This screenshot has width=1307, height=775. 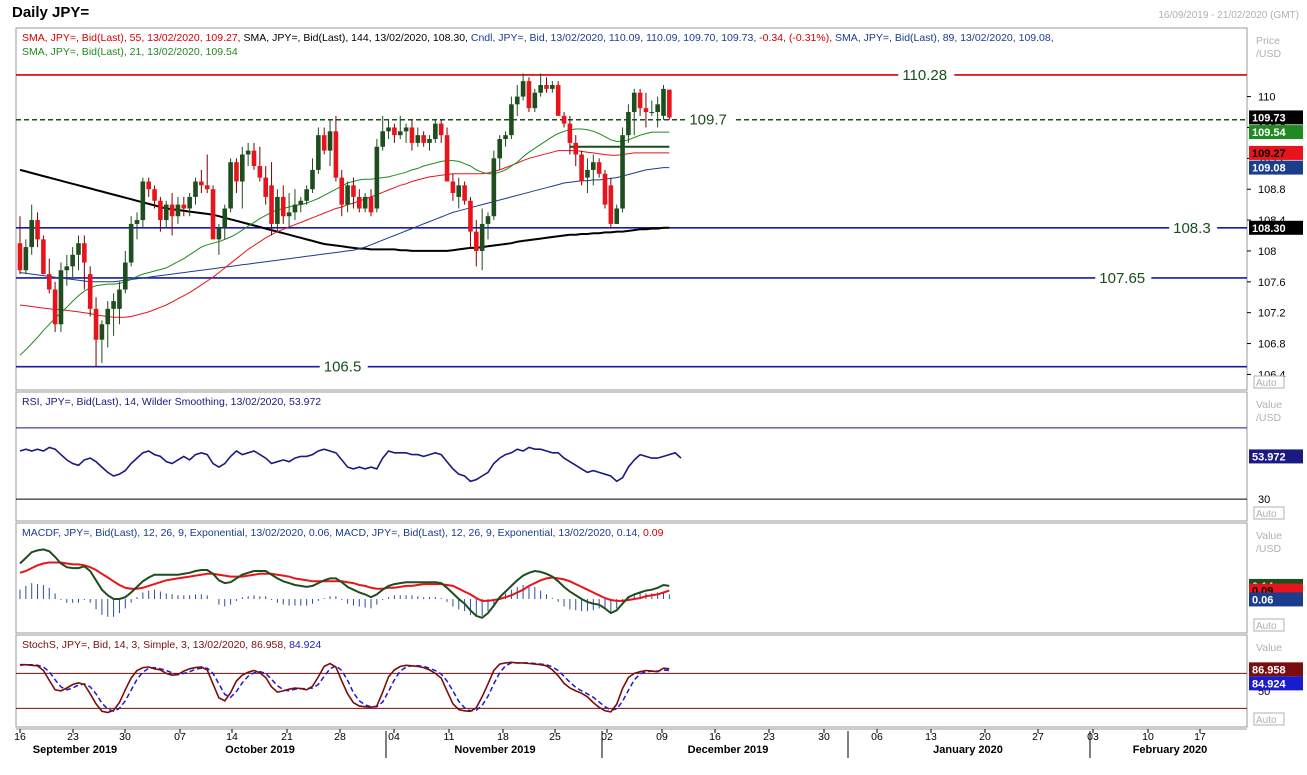 I want to click on price-tag: 109.08, so click(x=1269, y=169).